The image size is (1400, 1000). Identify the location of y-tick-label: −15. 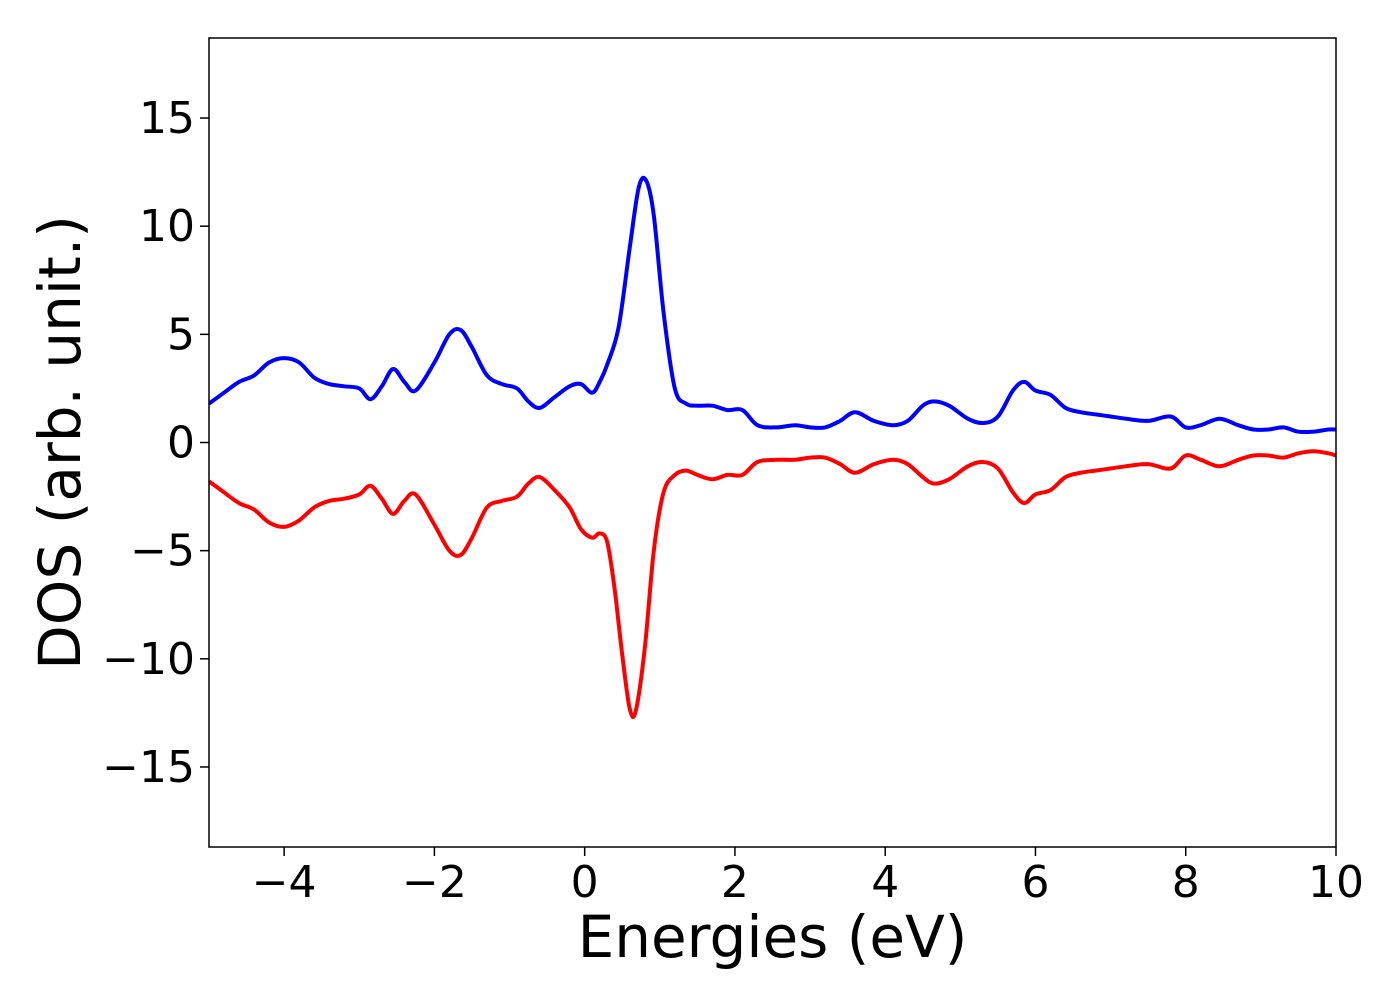
(148, 767).